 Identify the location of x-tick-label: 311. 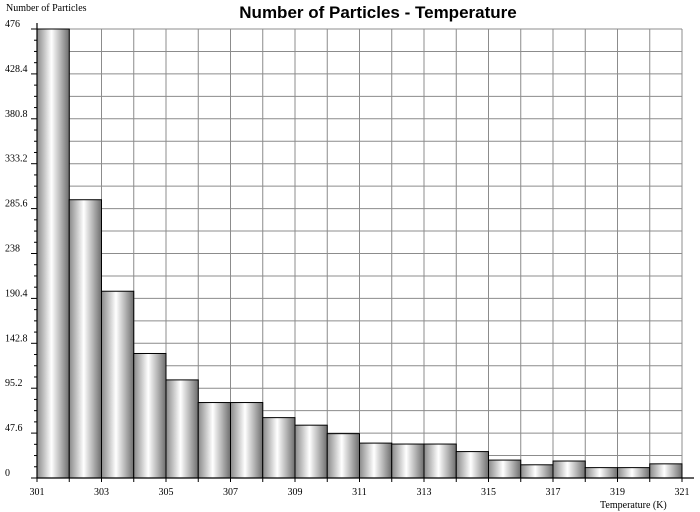
(359, 492).